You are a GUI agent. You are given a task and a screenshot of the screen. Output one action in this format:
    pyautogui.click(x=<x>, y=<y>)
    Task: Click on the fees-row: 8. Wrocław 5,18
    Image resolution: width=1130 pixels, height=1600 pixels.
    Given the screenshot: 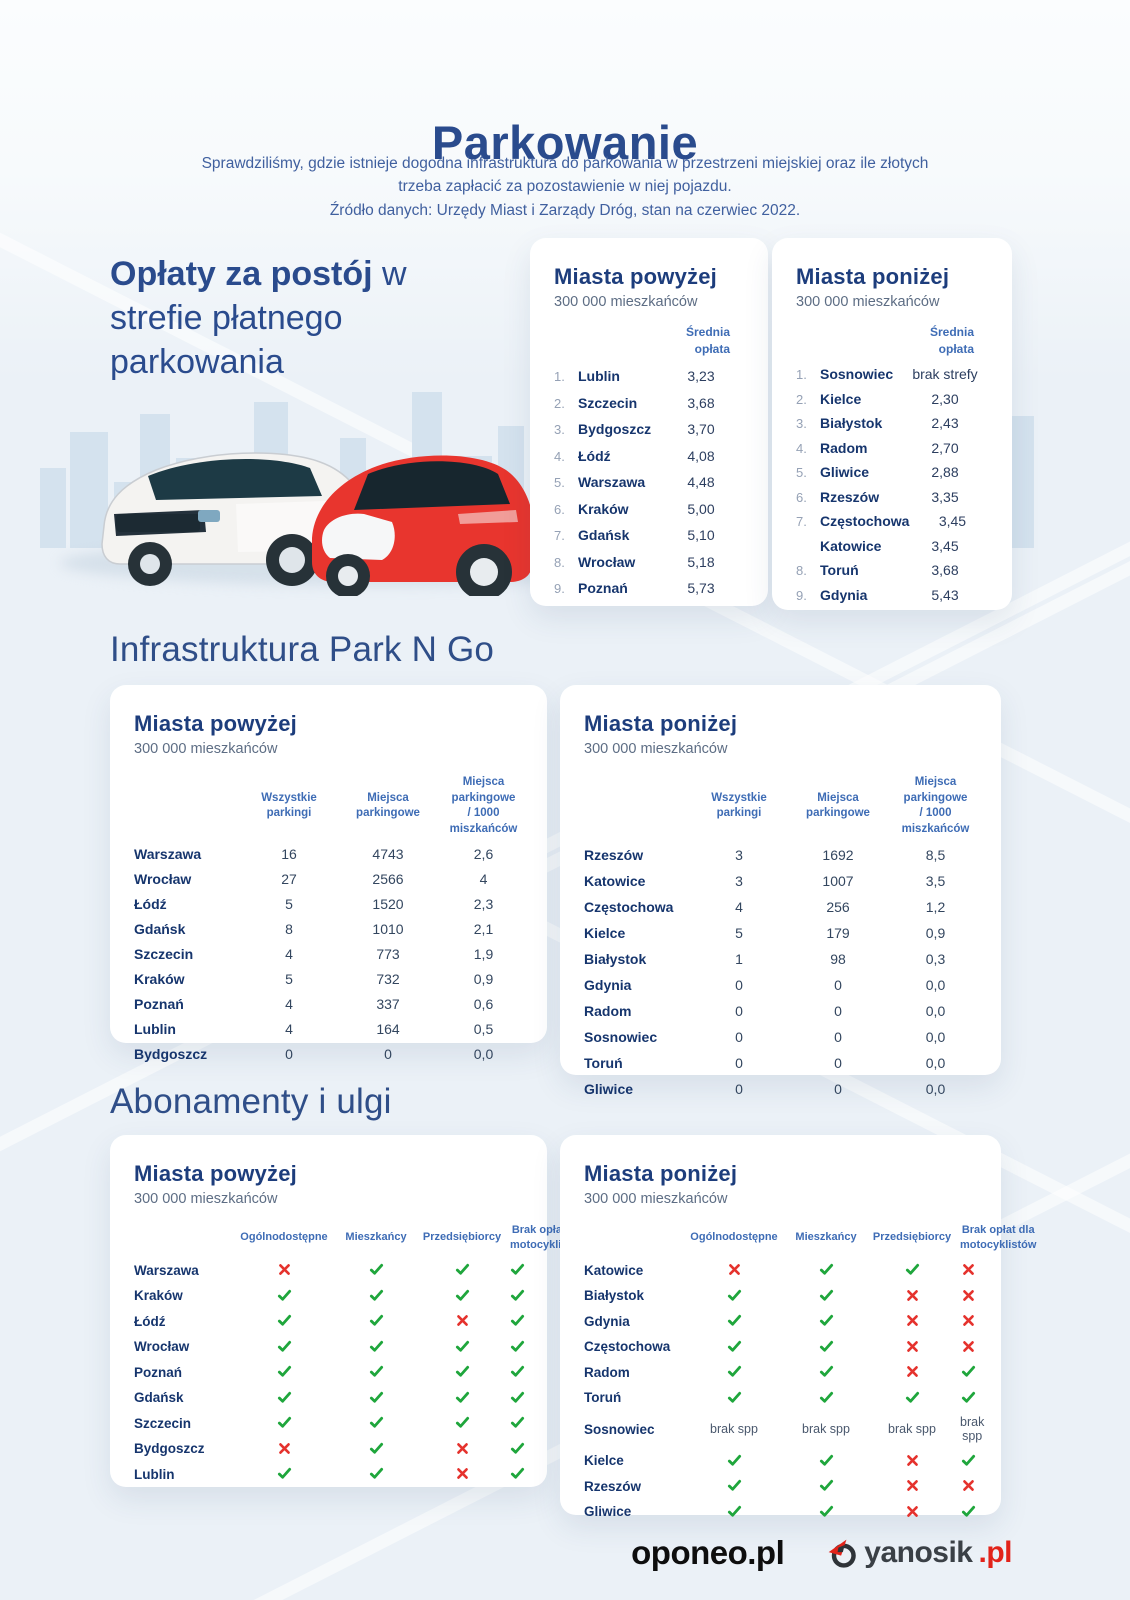 What is the action you would take?
    pyautogui.click(x=649, y=562)
    